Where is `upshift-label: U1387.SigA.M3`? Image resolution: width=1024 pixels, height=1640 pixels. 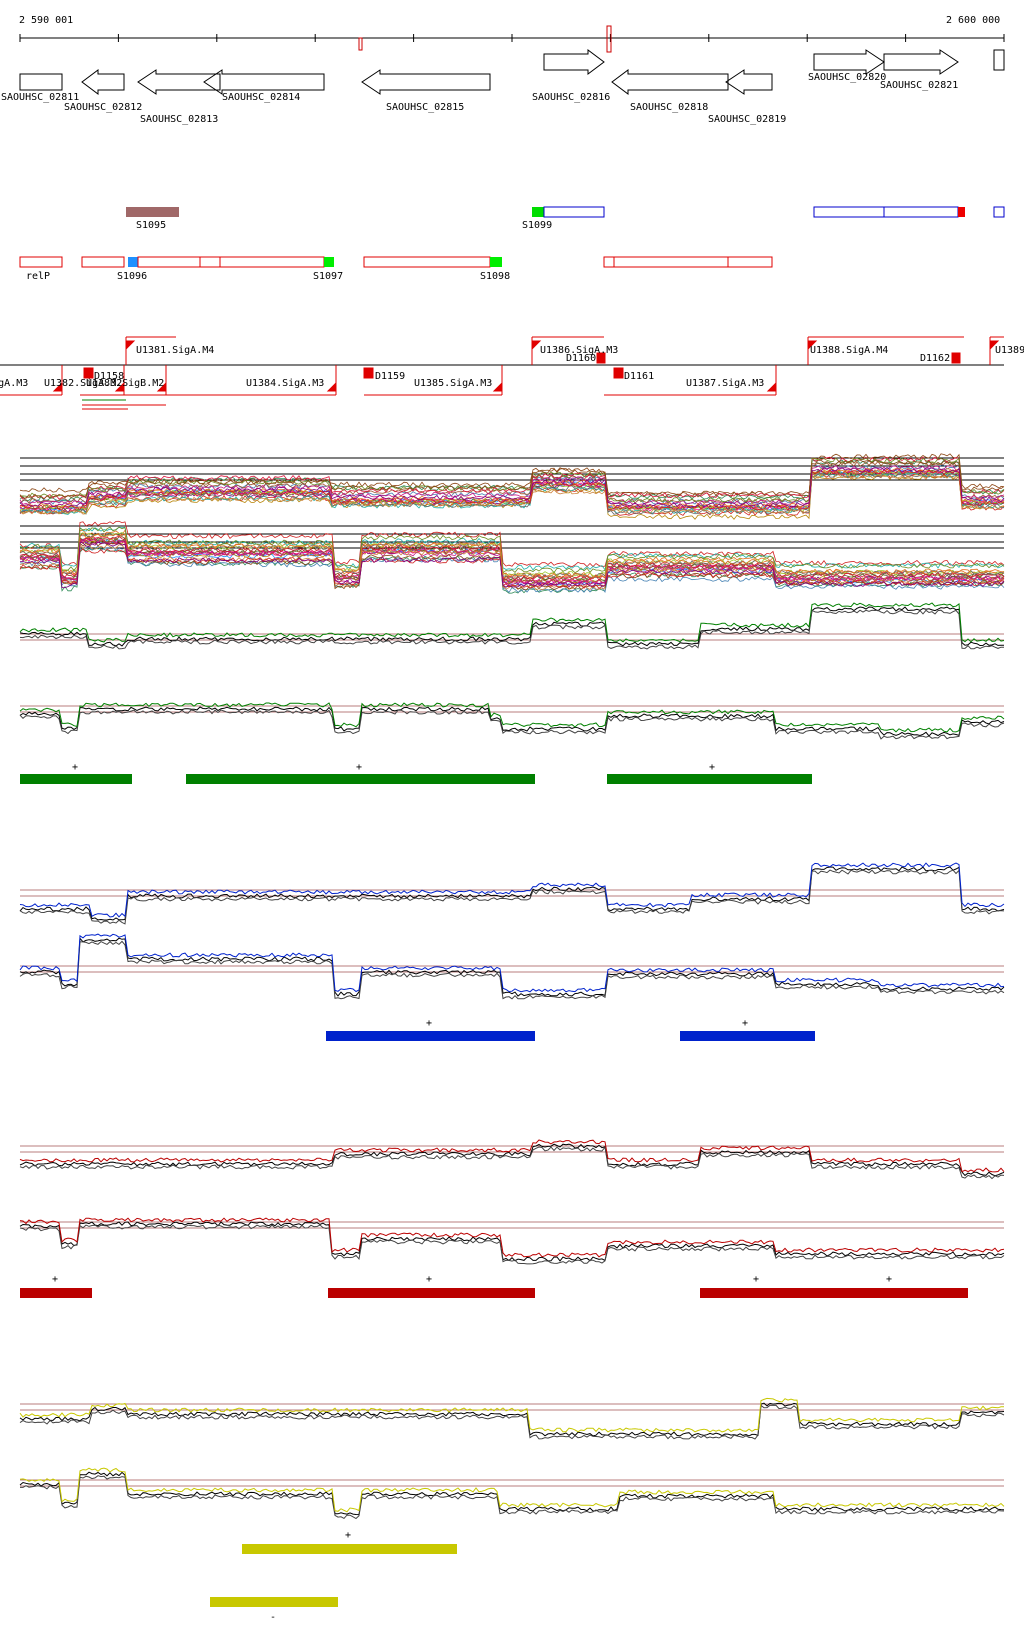
upshift-label: U1387.SigA.M3 is located at coordinates (725, 383).